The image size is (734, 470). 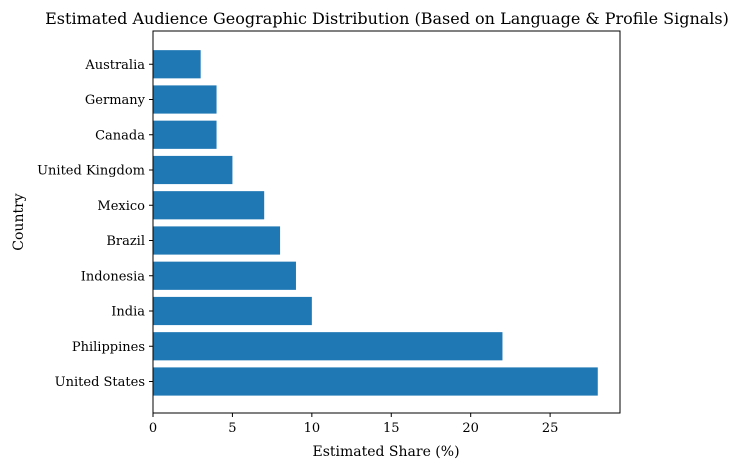 What do you see at coordinates (19, 221) in the screenshot?
I see `y-axis-label: Country` at bounding box center [19, 221].